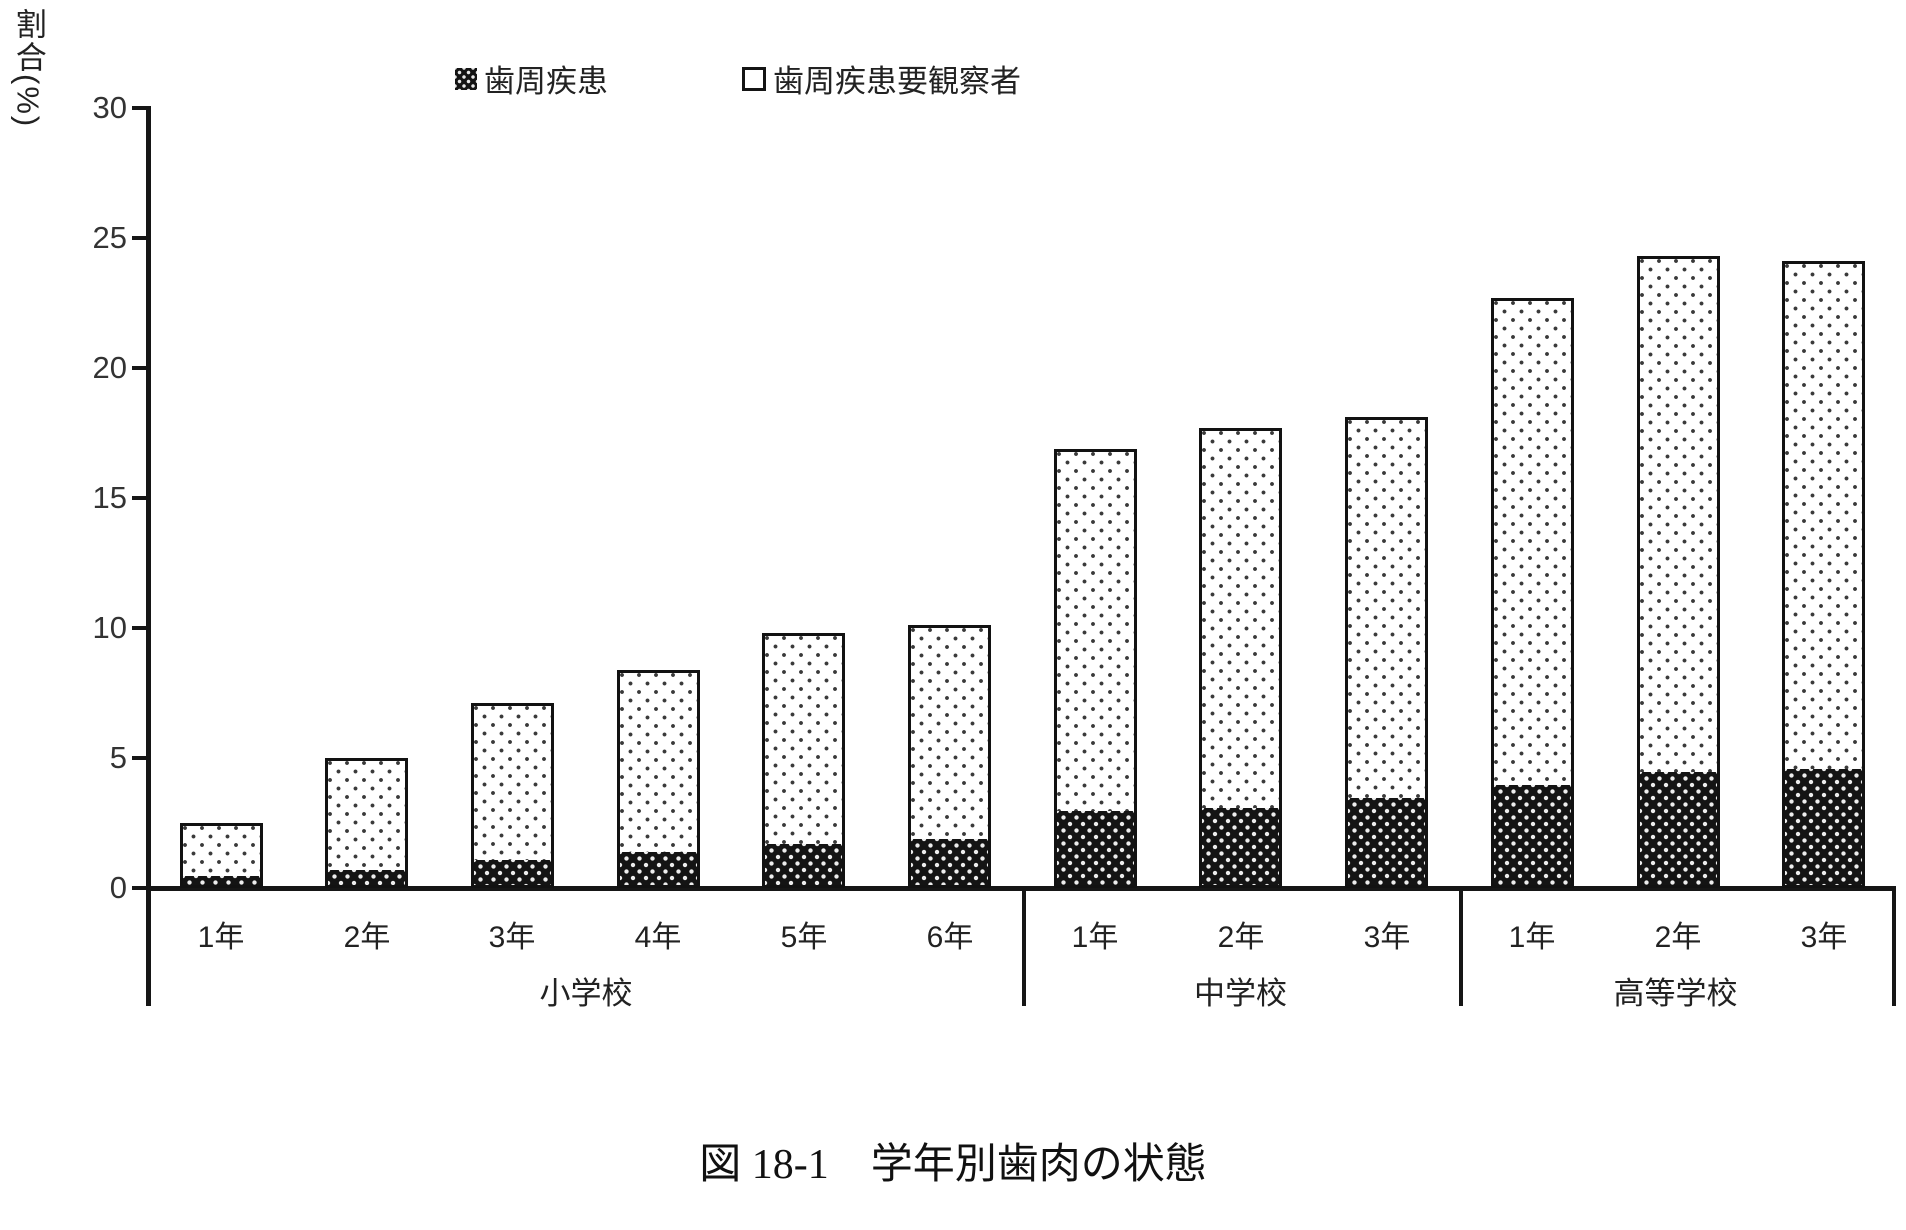 This screenshot has height=1230, width=1906. What do you see at coordinates (28, 68) in the screenshot?
I see `y-axis-title: 割合(%)` at bounding box center [28, 68].